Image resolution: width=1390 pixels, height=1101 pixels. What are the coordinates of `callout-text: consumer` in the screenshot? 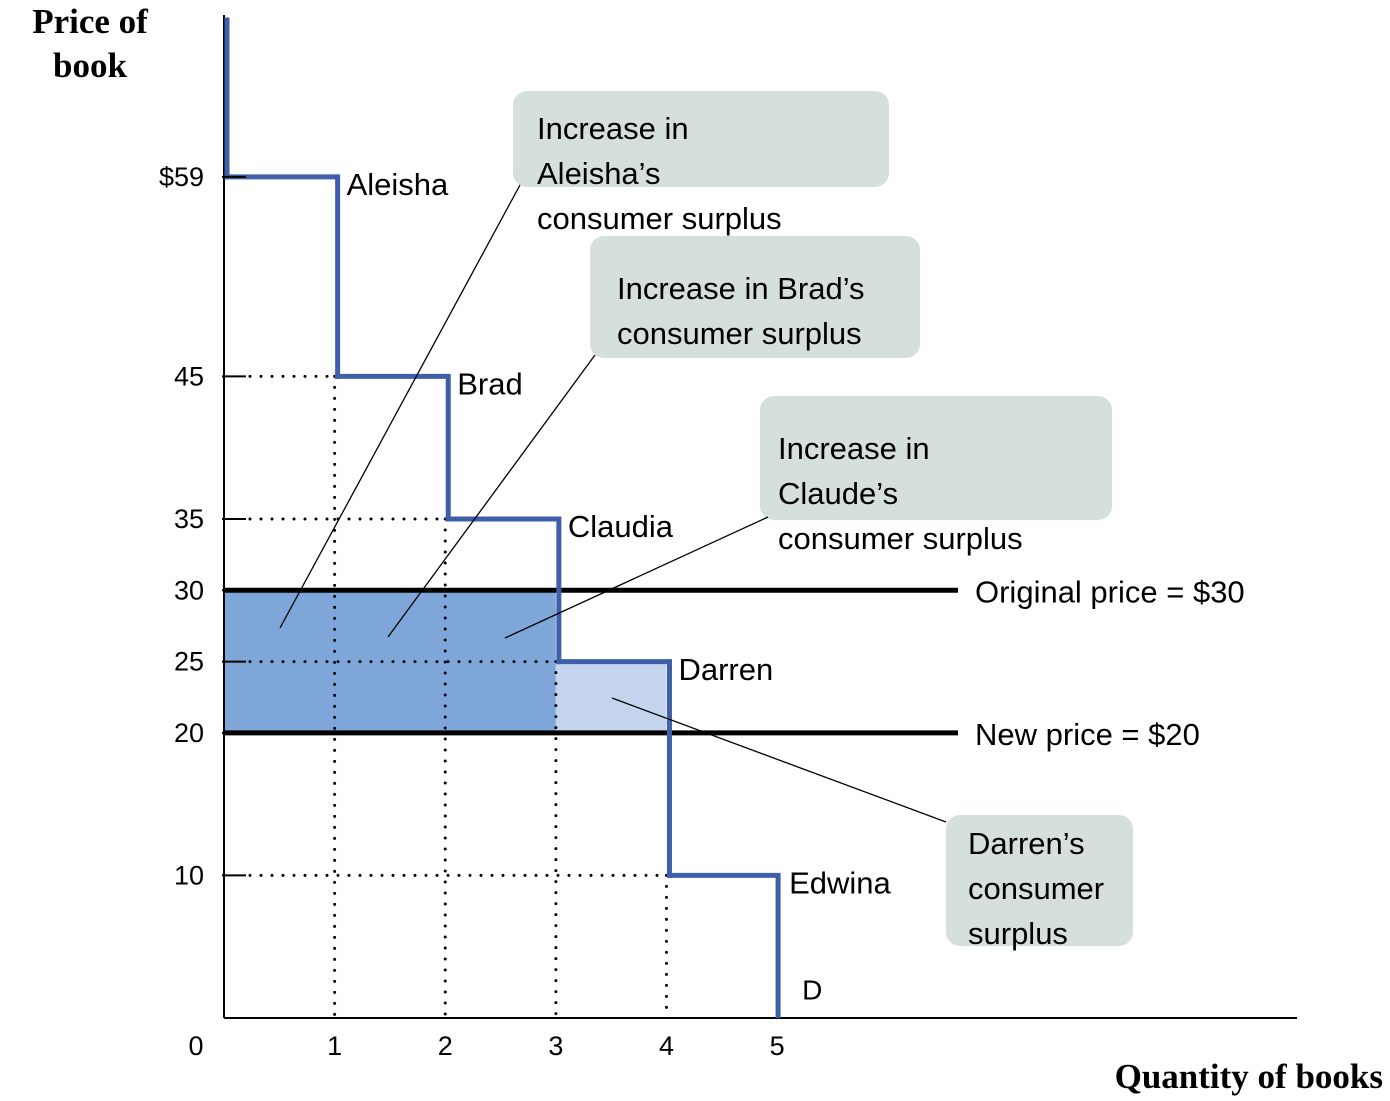 It's located at (1036, 888).